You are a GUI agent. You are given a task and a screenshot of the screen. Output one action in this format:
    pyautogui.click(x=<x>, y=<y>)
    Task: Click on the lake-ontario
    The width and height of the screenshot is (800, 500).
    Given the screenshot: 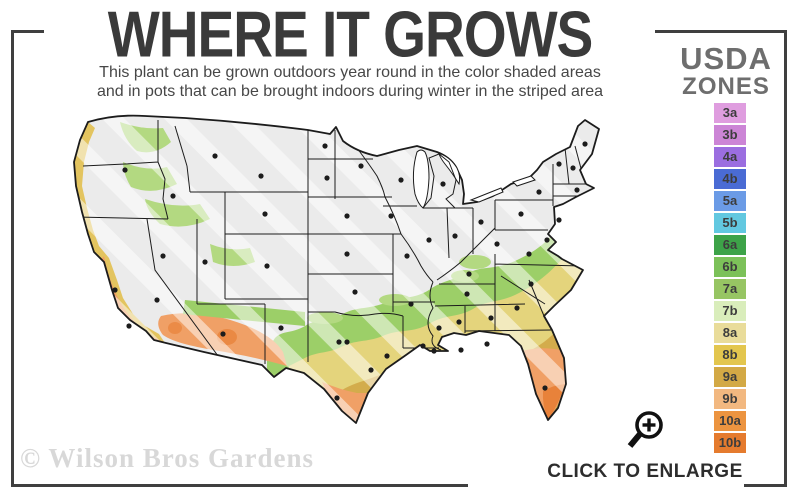 What is the action you would take?
    pyautogui.click(x=524, y=181)
    